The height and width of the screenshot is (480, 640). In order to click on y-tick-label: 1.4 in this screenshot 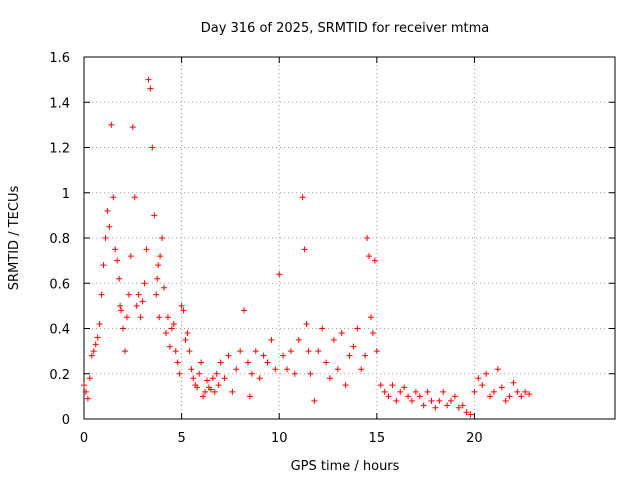, I will do `click(59, 103)`.